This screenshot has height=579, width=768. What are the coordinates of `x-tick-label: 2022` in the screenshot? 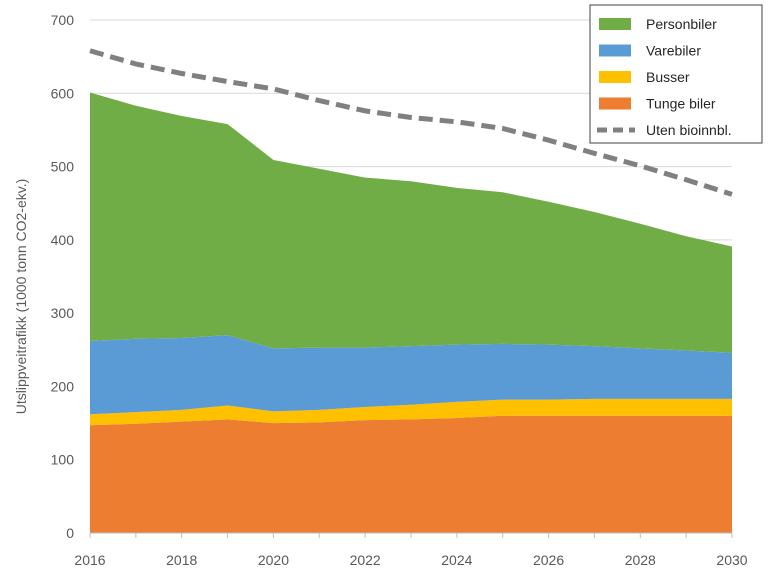 It's located at (365, 560).